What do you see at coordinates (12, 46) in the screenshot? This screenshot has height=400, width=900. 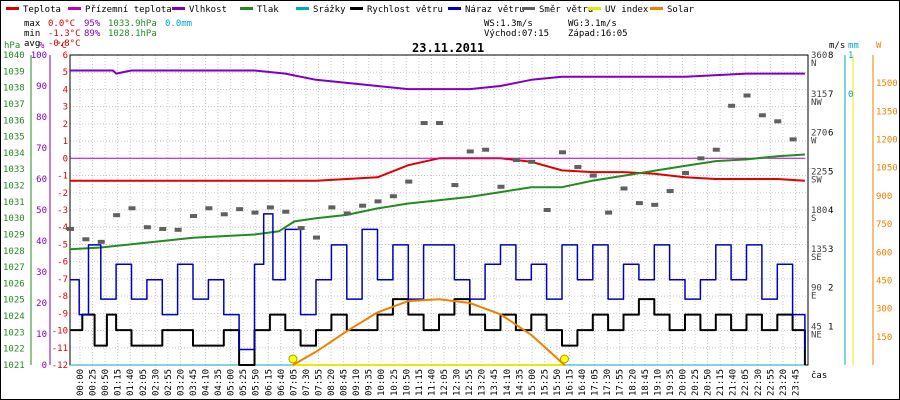 I see `axis-hpa-title: hPa` at bounding box center [12, 46].